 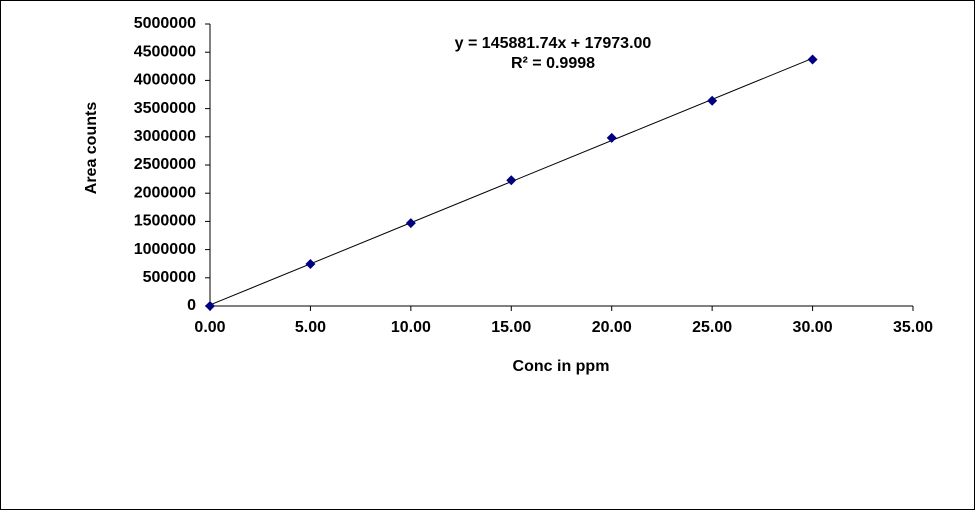 What do you see at coordinates (913, 327) in the screenshot?
I see `x-tick-label: 35.00` at bounding box center [913, 327].